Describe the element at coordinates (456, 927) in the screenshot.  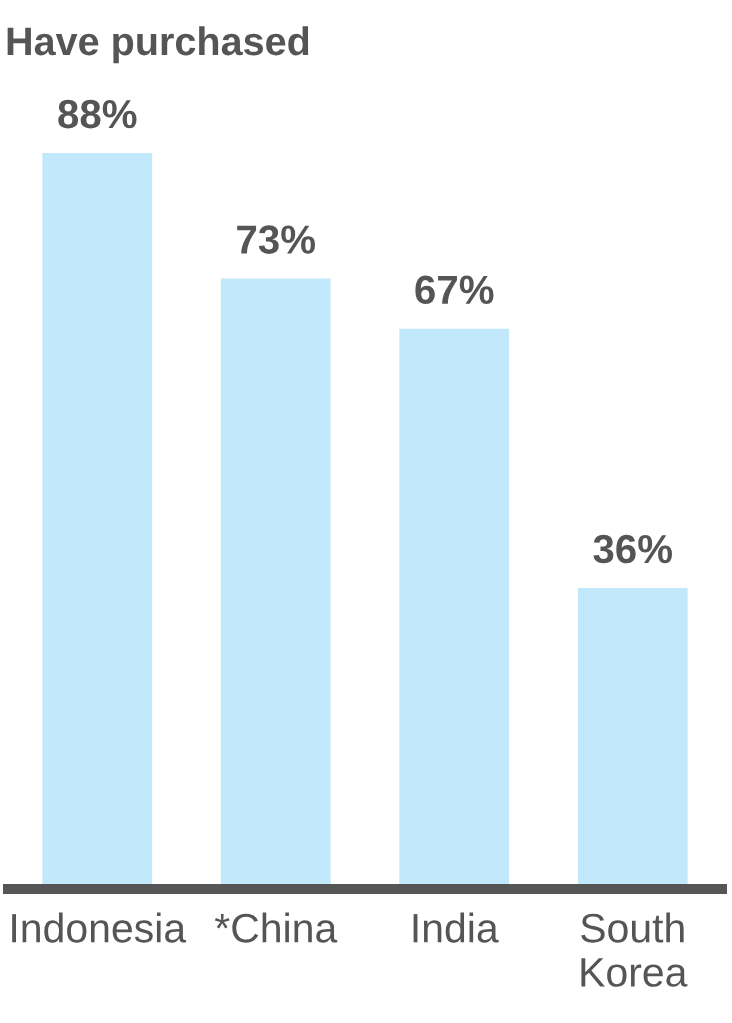
I see `x-tick-label: India` at that location.